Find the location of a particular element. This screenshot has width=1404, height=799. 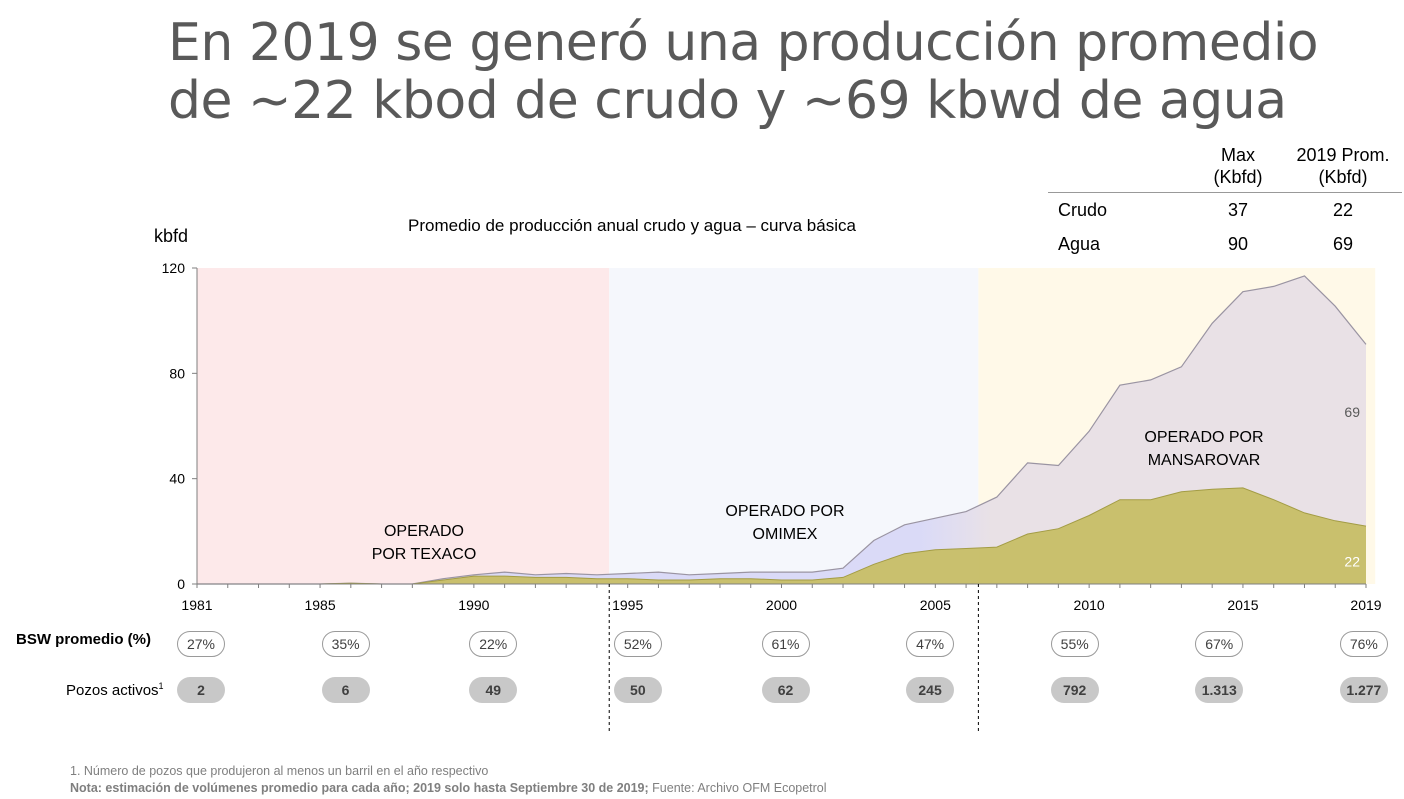

x-tick-label: 2015 is located at coordinates (1242, 605).